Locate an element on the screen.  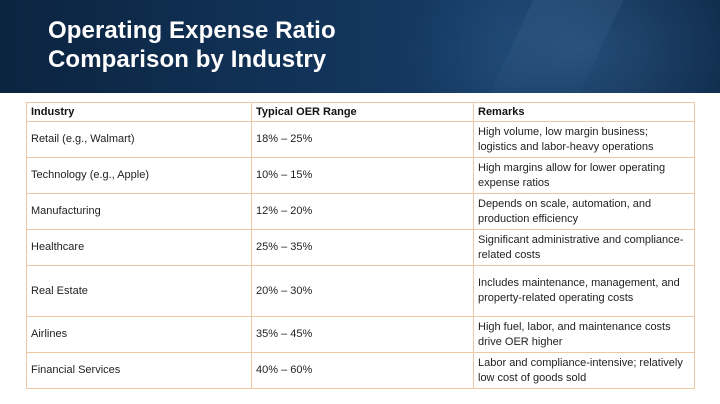
oer-range-cell: 25% – 35% is located at coordinates (362, 247).